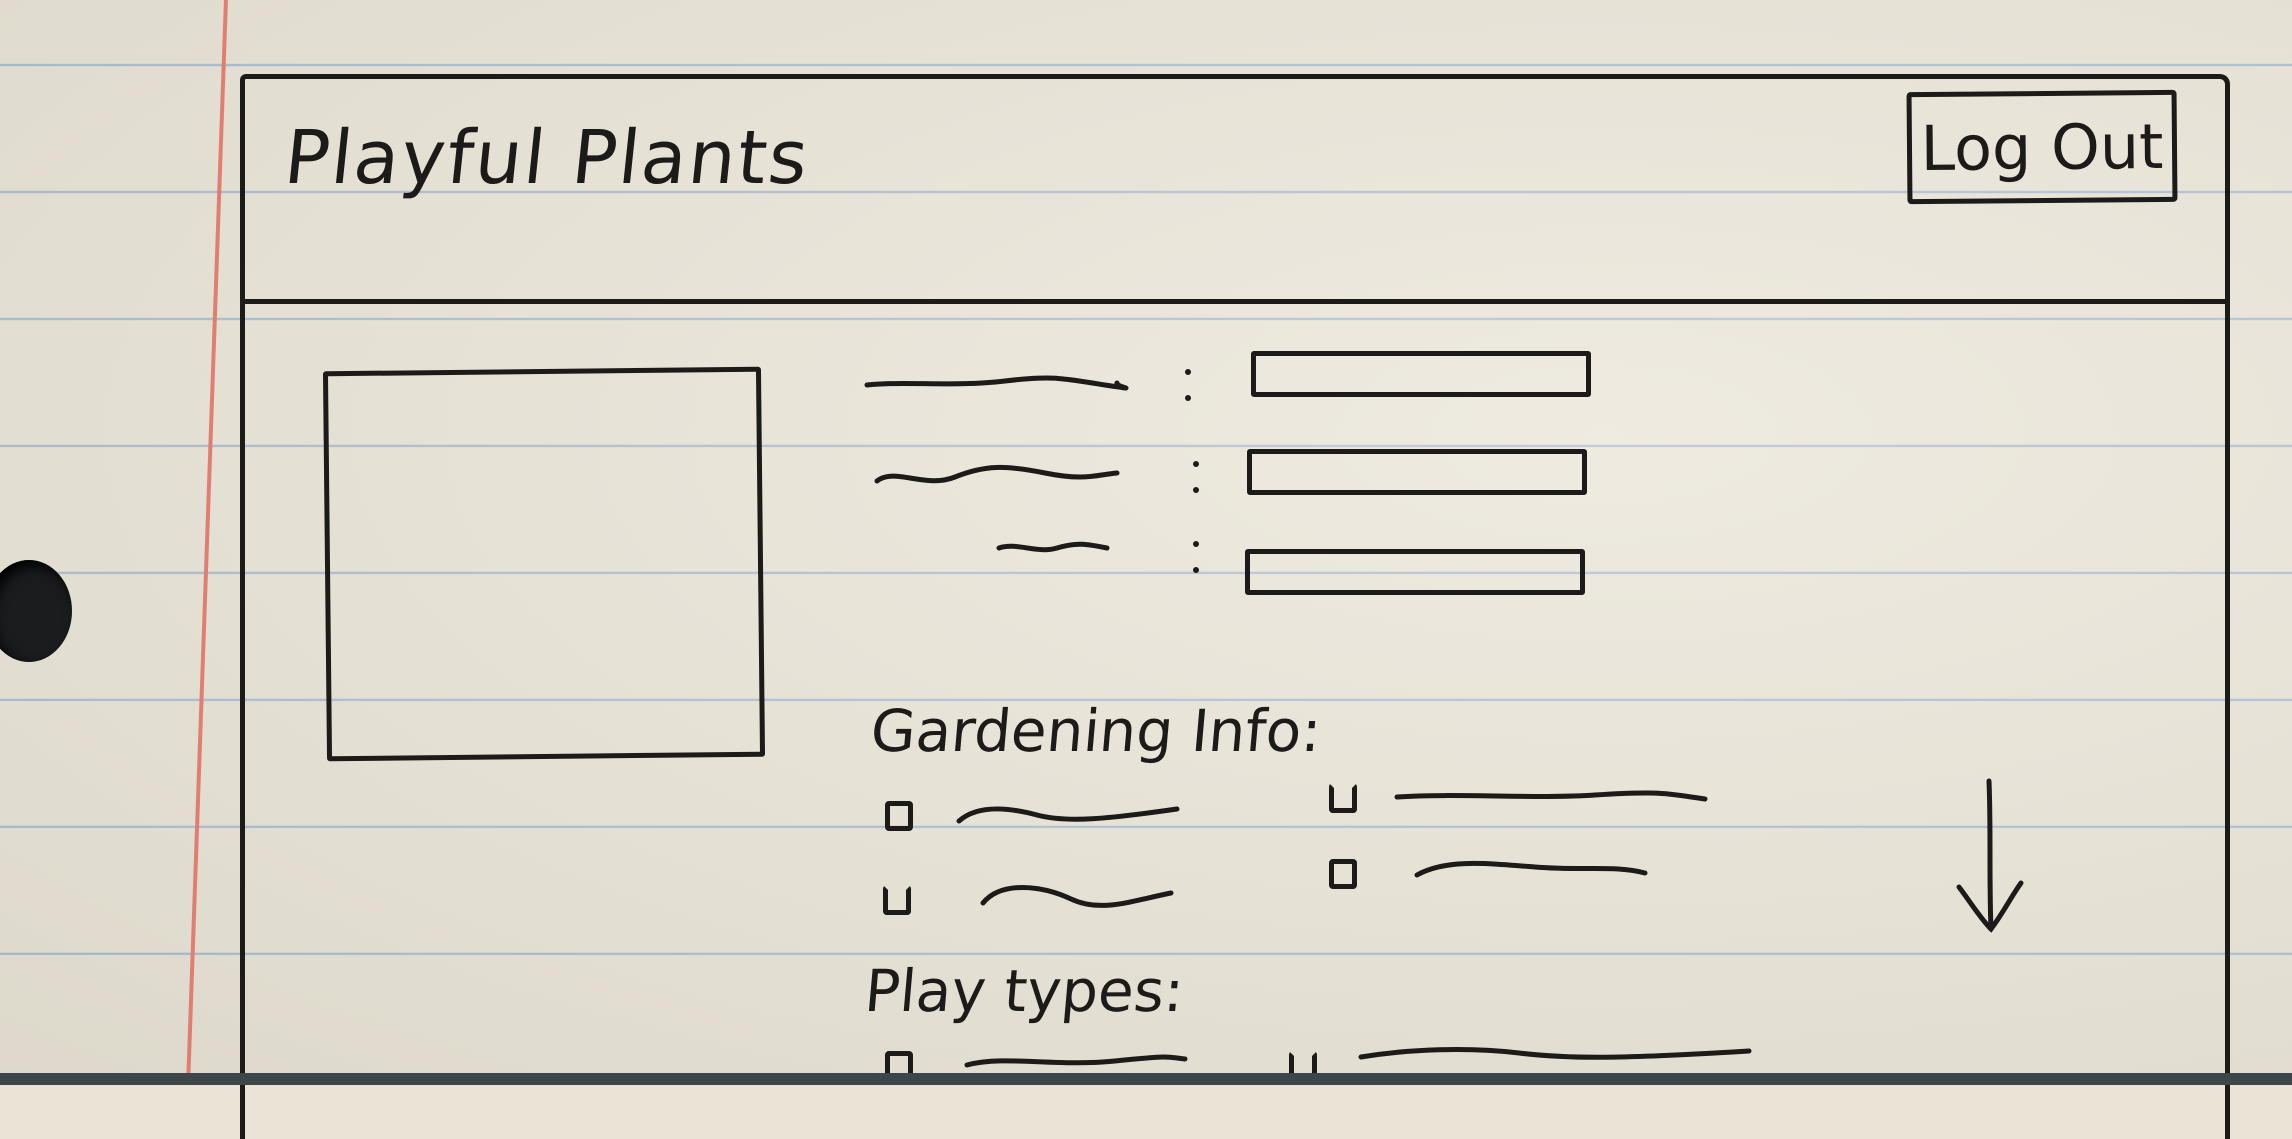  I want to click on log-out-button: Log Out, so click(2042, 147).